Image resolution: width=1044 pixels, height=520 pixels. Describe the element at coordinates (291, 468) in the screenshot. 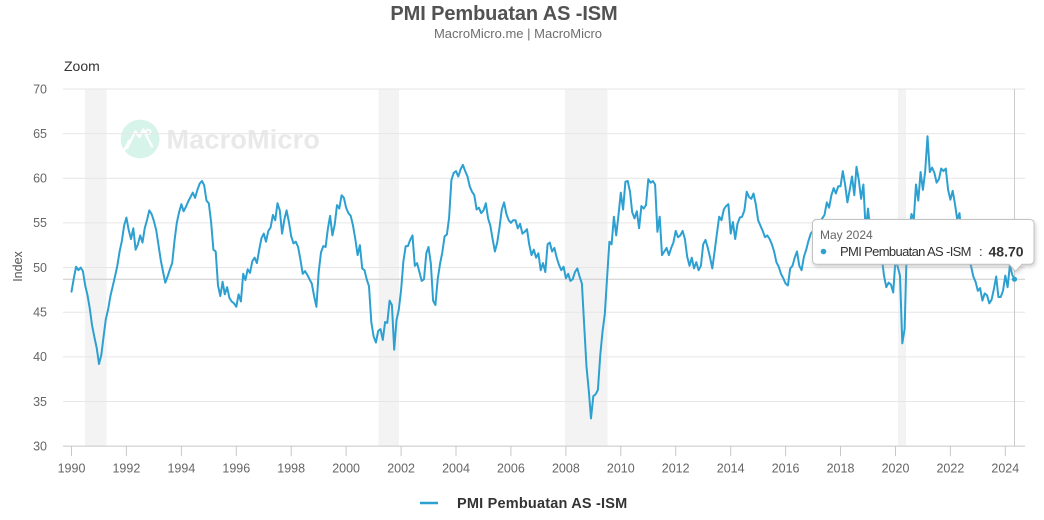

I see `svg-text: 1998` at that location.